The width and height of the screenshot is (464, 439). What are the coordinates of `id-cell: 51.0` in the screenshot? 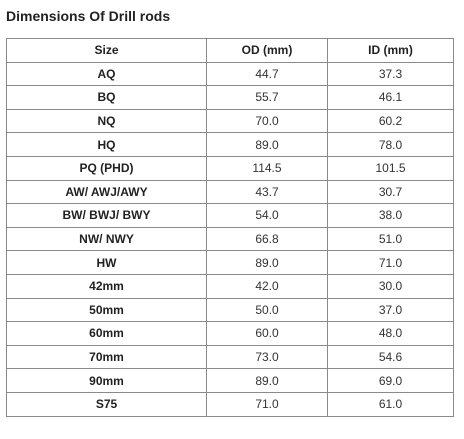 It's located at (390, 239).